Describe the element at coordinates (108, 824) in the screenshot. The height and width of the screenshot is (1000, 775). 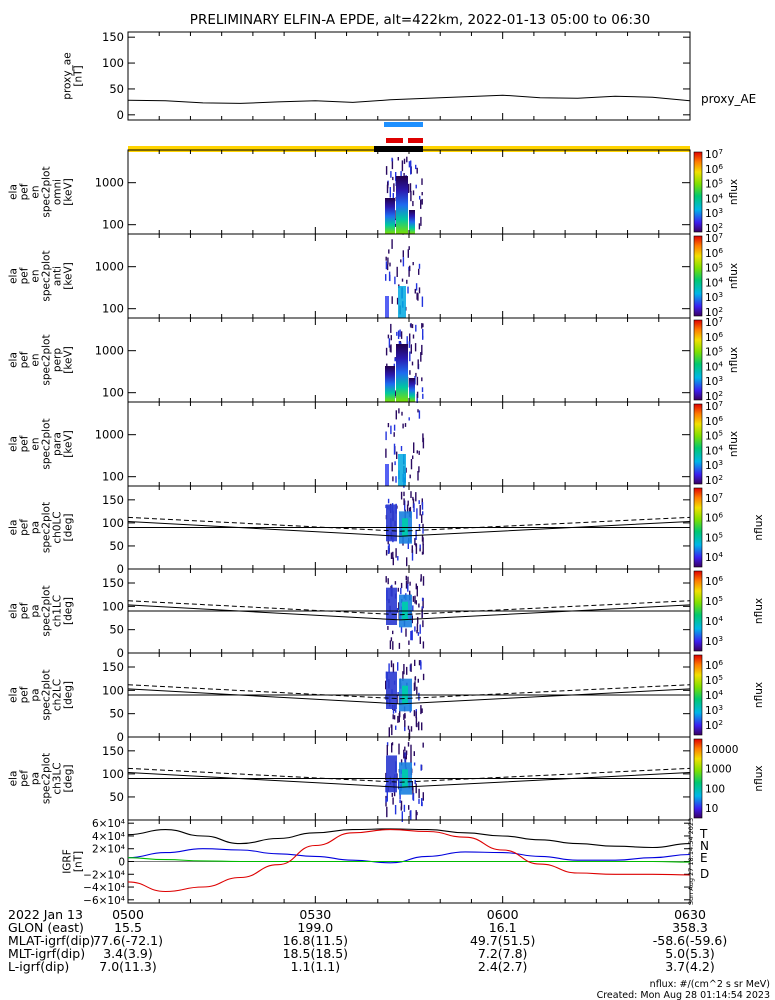
I see `y-tick-label: 6×10⁴` at that location.